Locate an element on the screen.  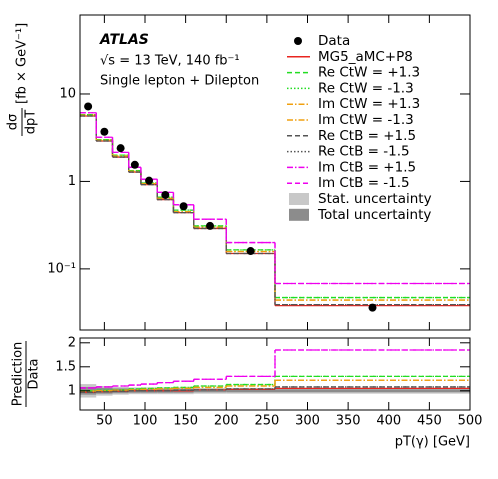
legend-label: Im CtB = -1.5 is located at coordinates (364, 183).